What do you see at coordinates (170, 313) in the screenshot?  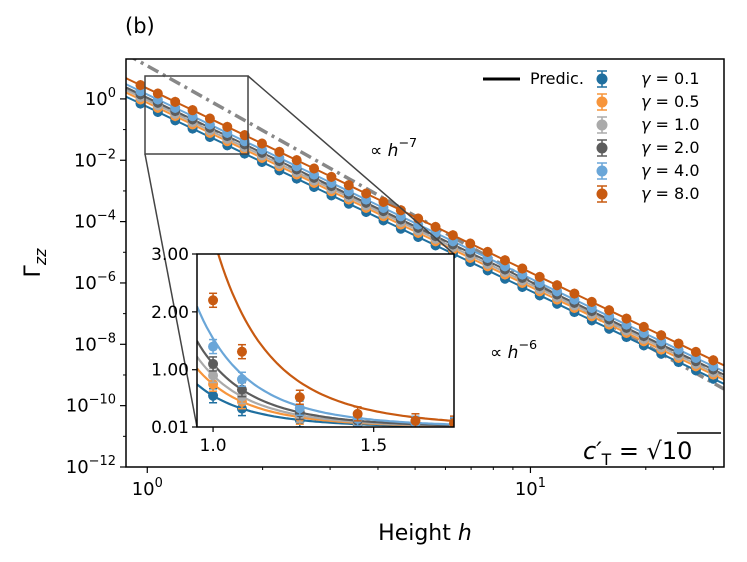 I see `inset-y-tick-label: 2.00` at bounding box center [170, 313].